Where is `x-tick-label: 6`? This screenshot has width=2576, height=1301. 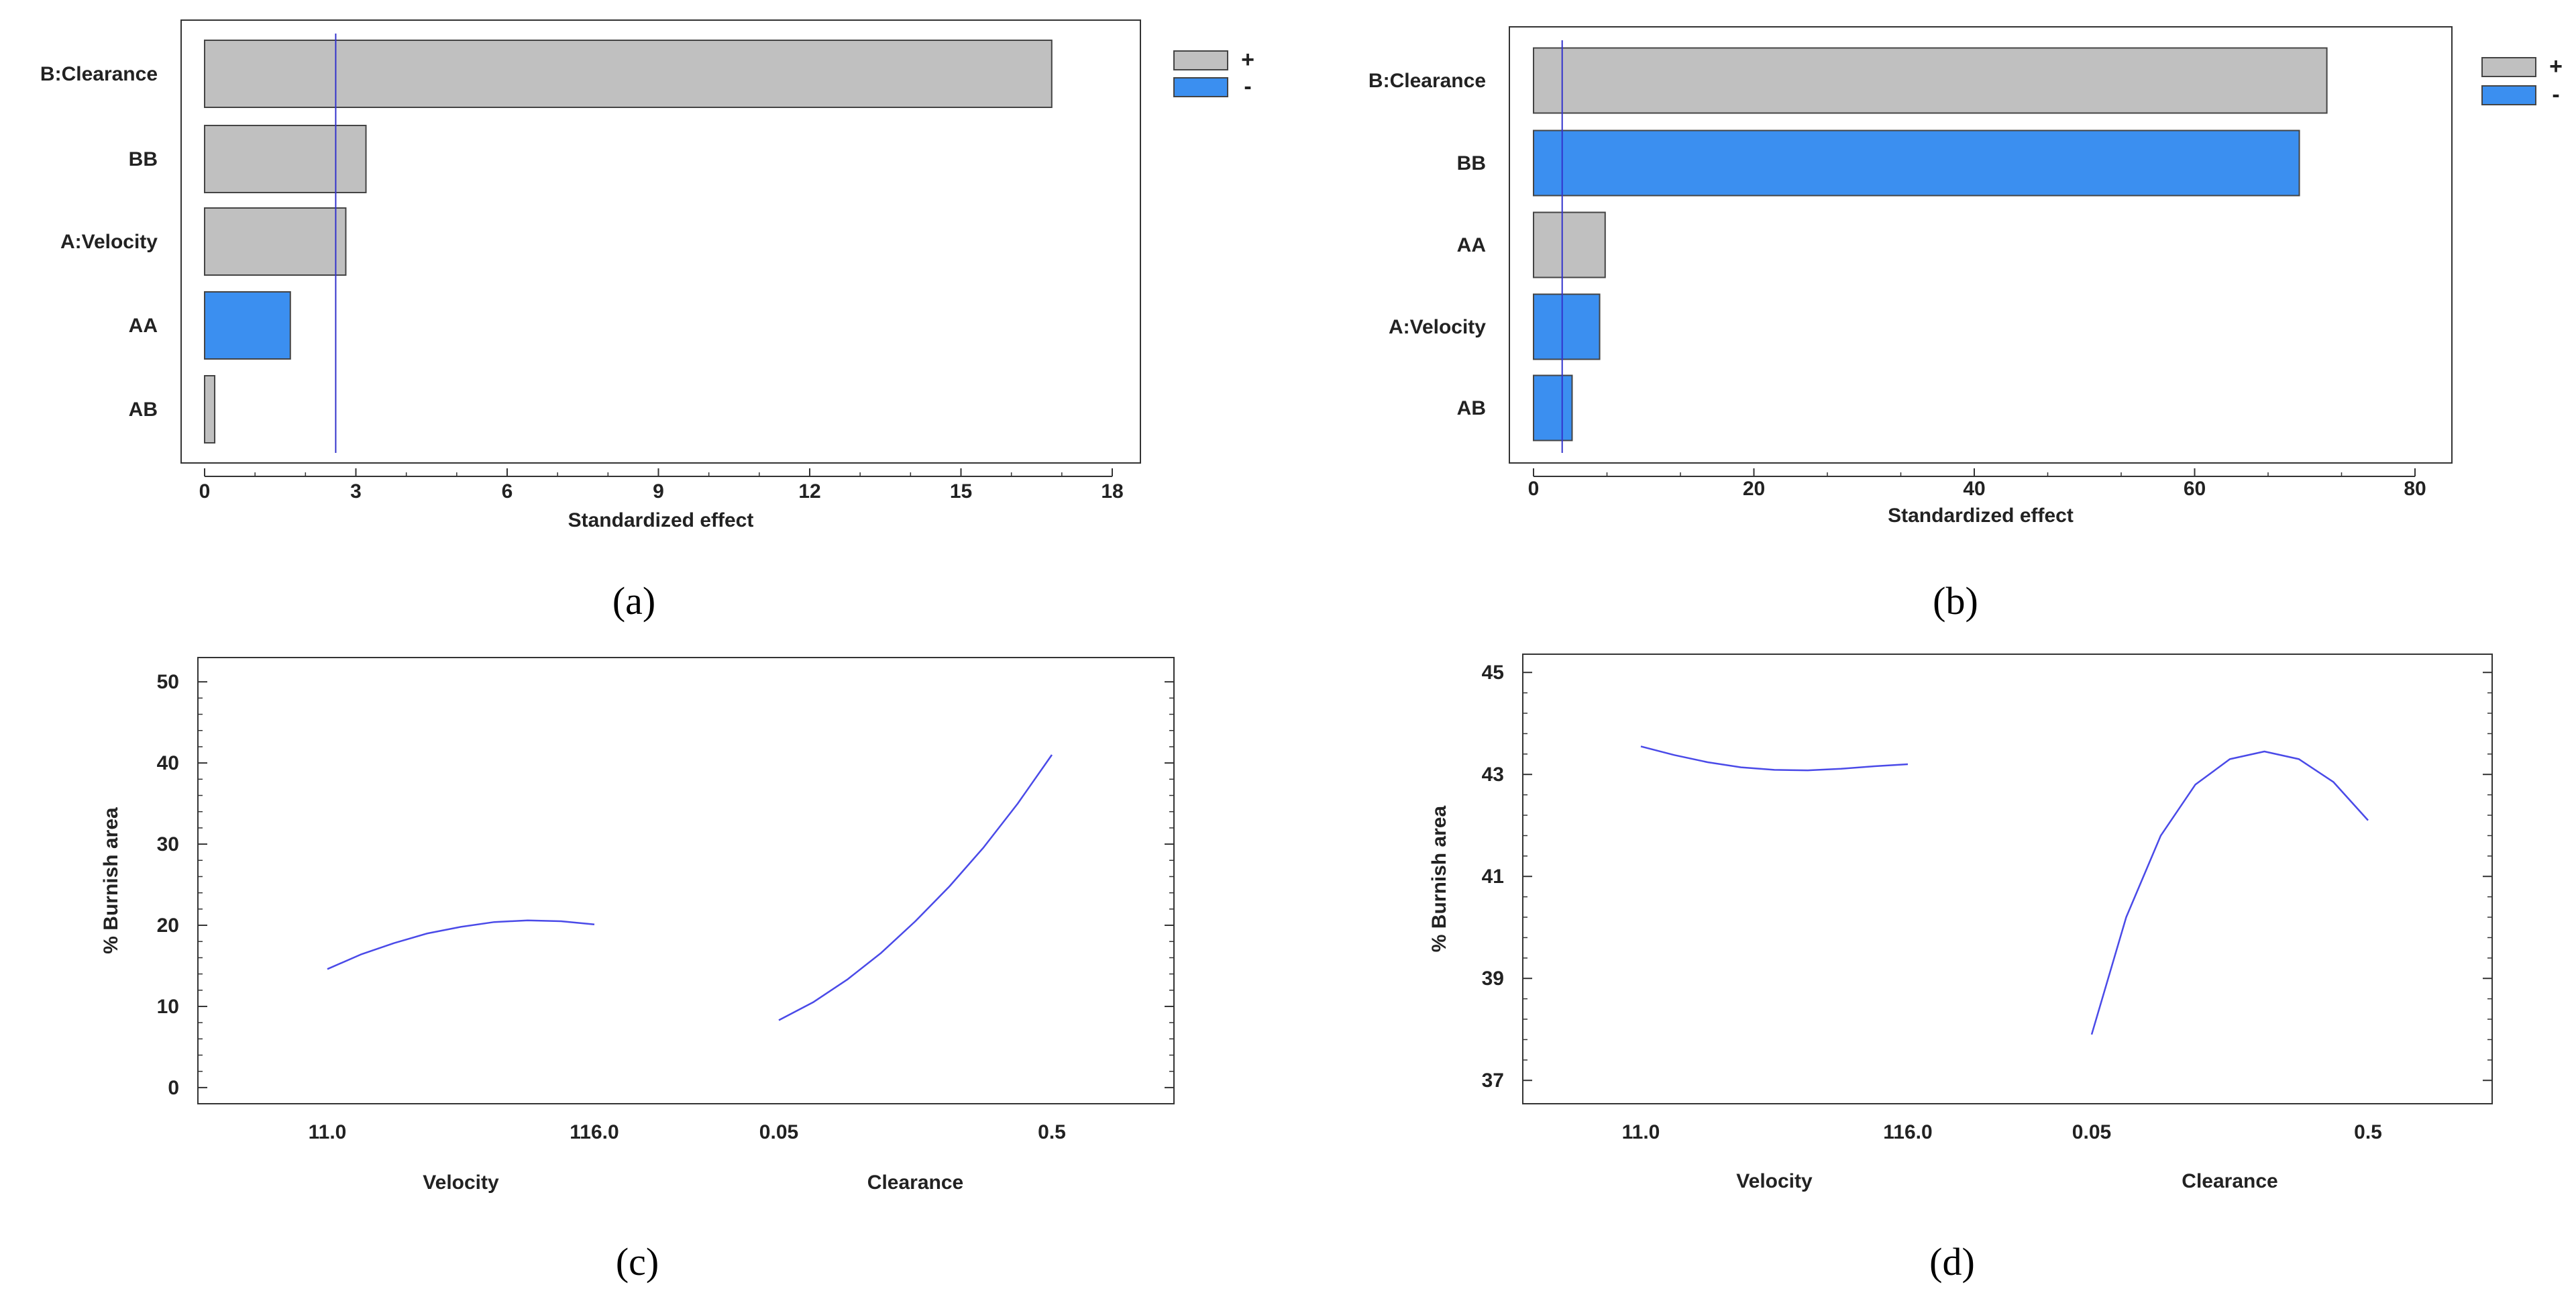
x-tick-label: 6 is located at coordinates (507, 491).